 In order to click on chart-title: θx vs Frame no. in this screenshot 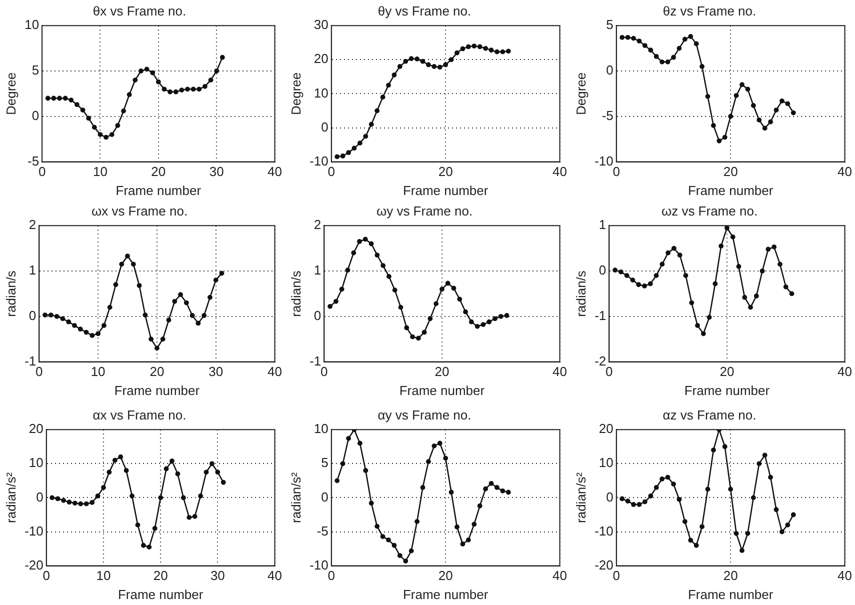, I will do `click(139, 10)`.